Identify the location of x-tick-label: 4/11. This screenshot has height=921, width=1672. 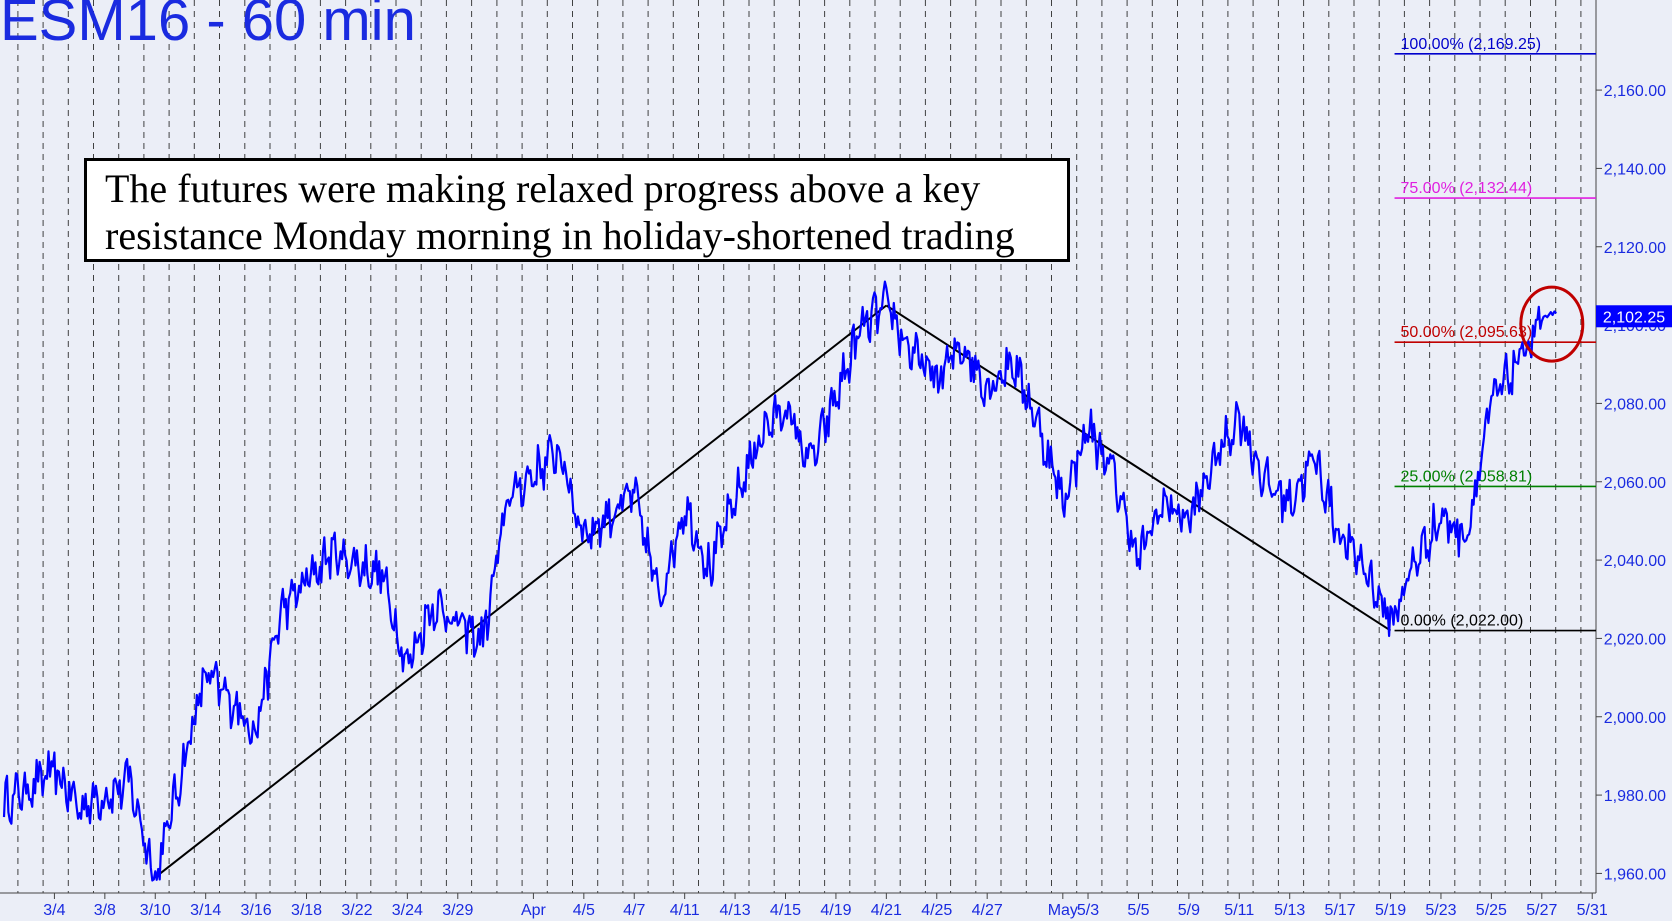
(685, 910).